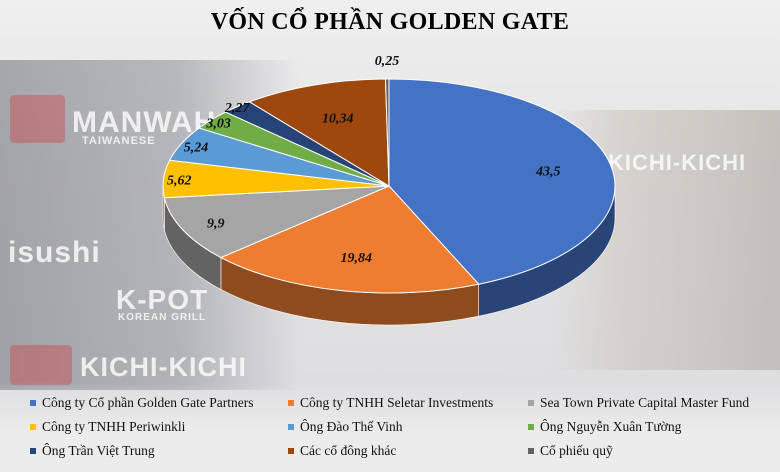 This screenshot has height=472, width=780. I want to click on legend-label: Công ty TNHH Periwinkli, so click(114, 426).